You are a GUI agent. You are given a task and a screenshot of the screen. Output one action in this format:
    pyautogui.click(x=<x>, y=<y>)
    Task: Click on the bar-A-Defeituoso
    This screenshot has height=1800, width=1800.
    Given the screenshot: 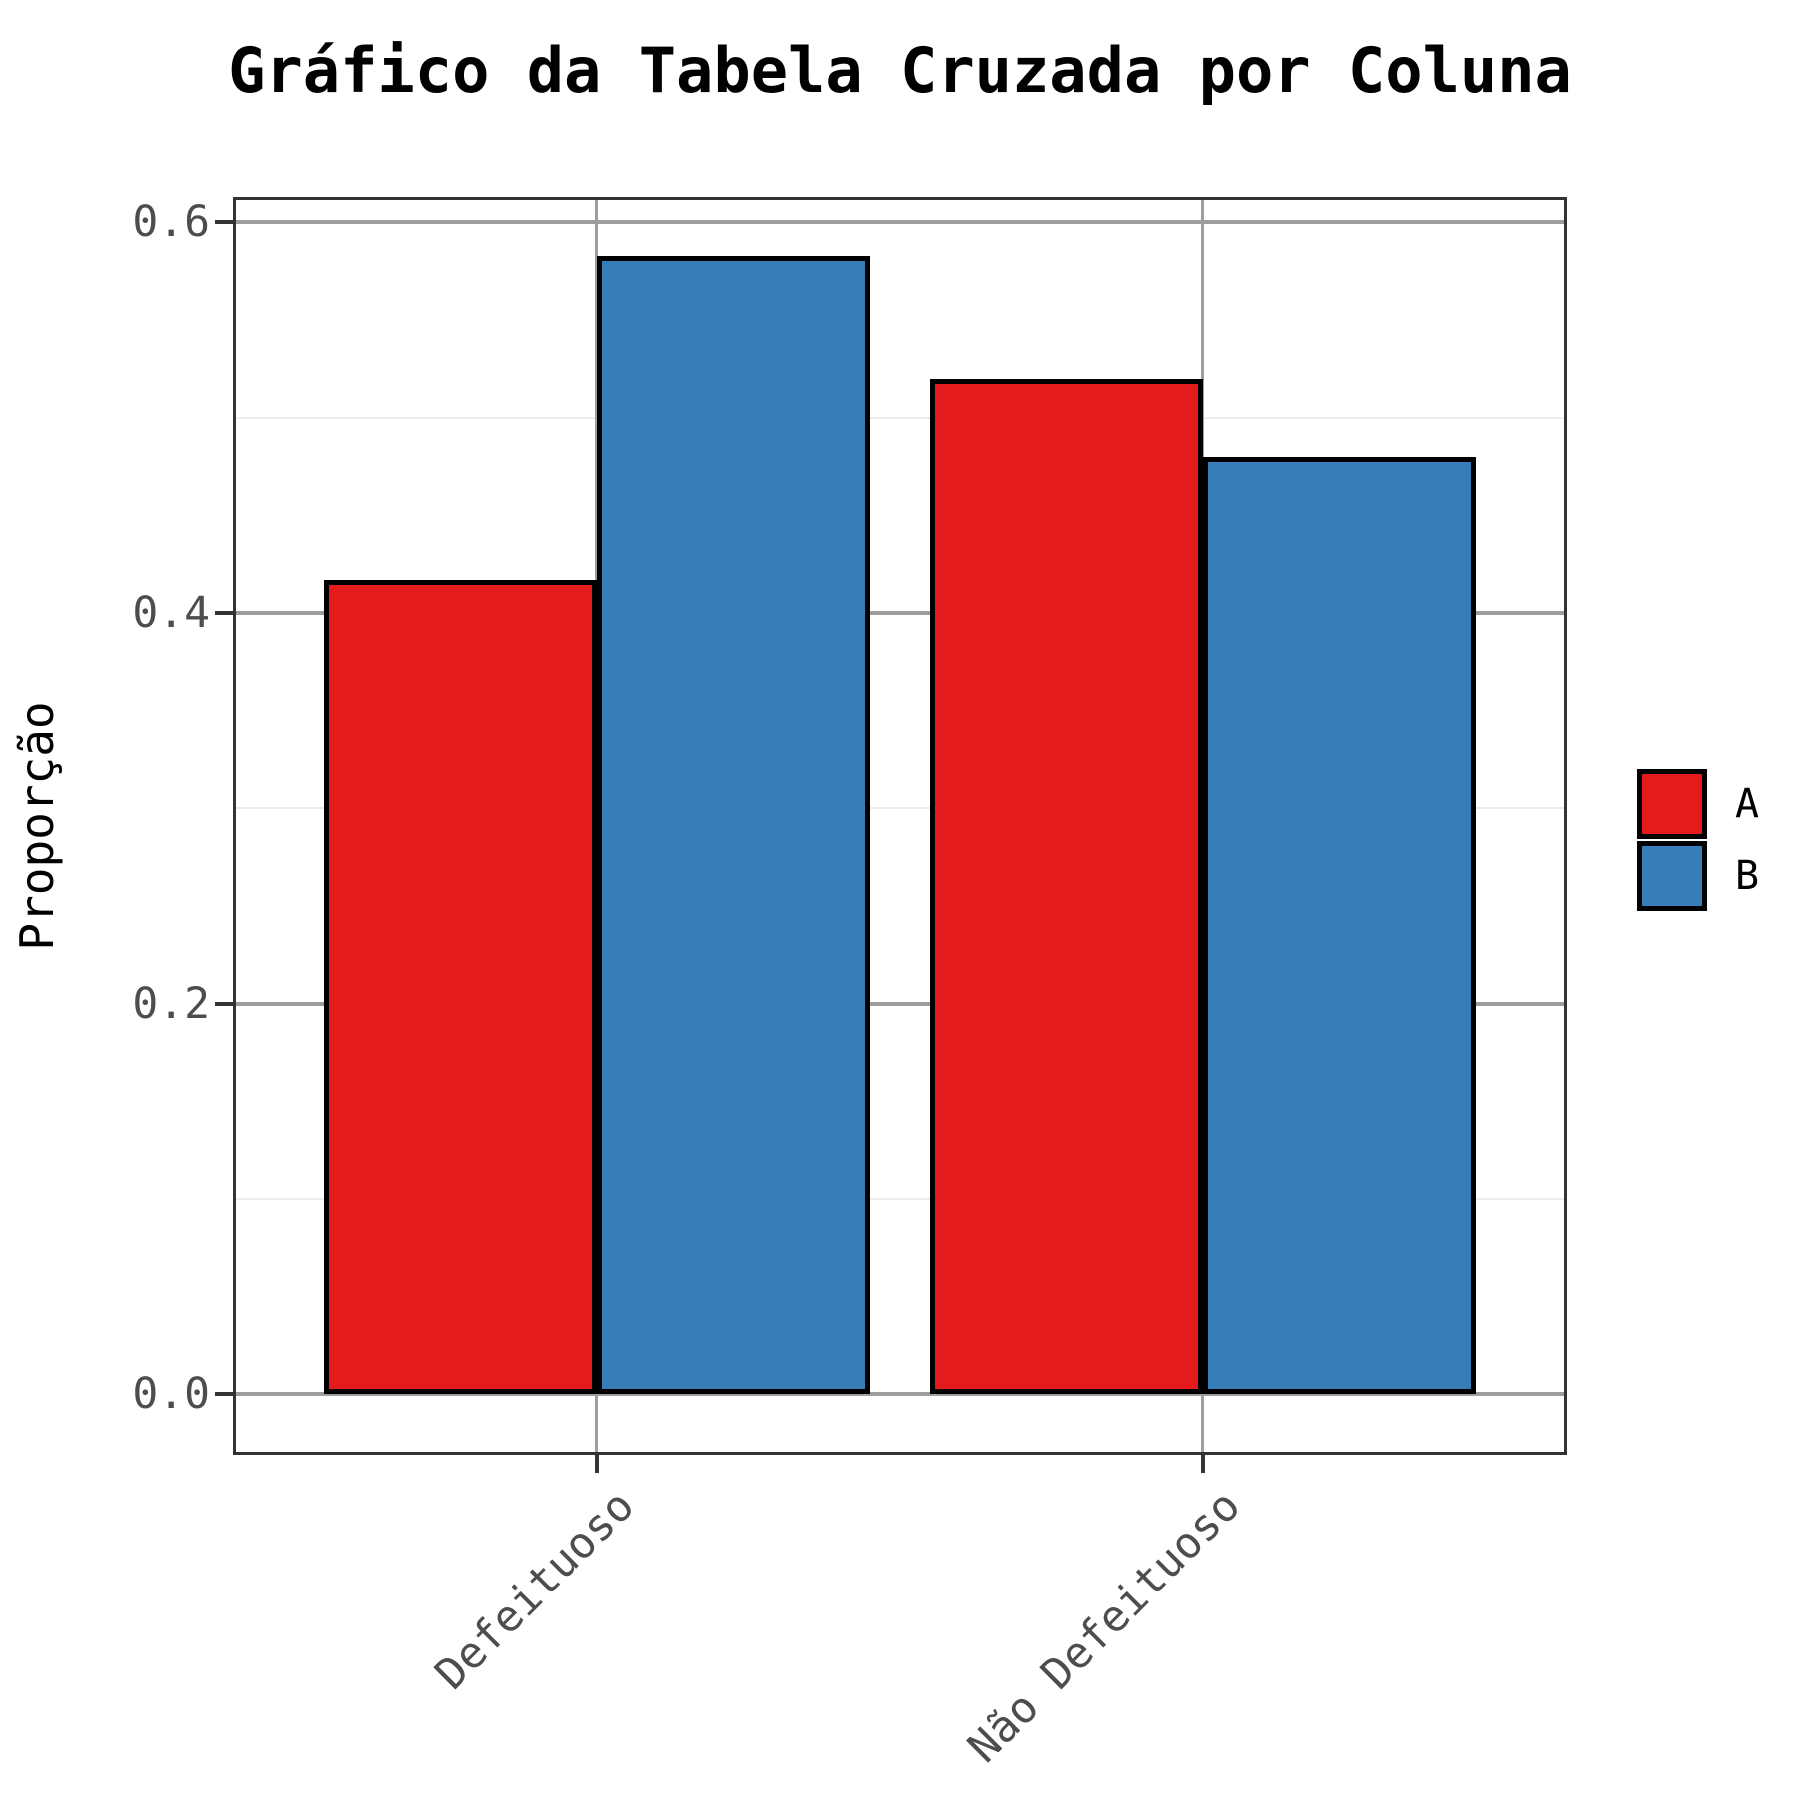 What is the action you would take?
    pyautogui.click(x=460, y=987)
    